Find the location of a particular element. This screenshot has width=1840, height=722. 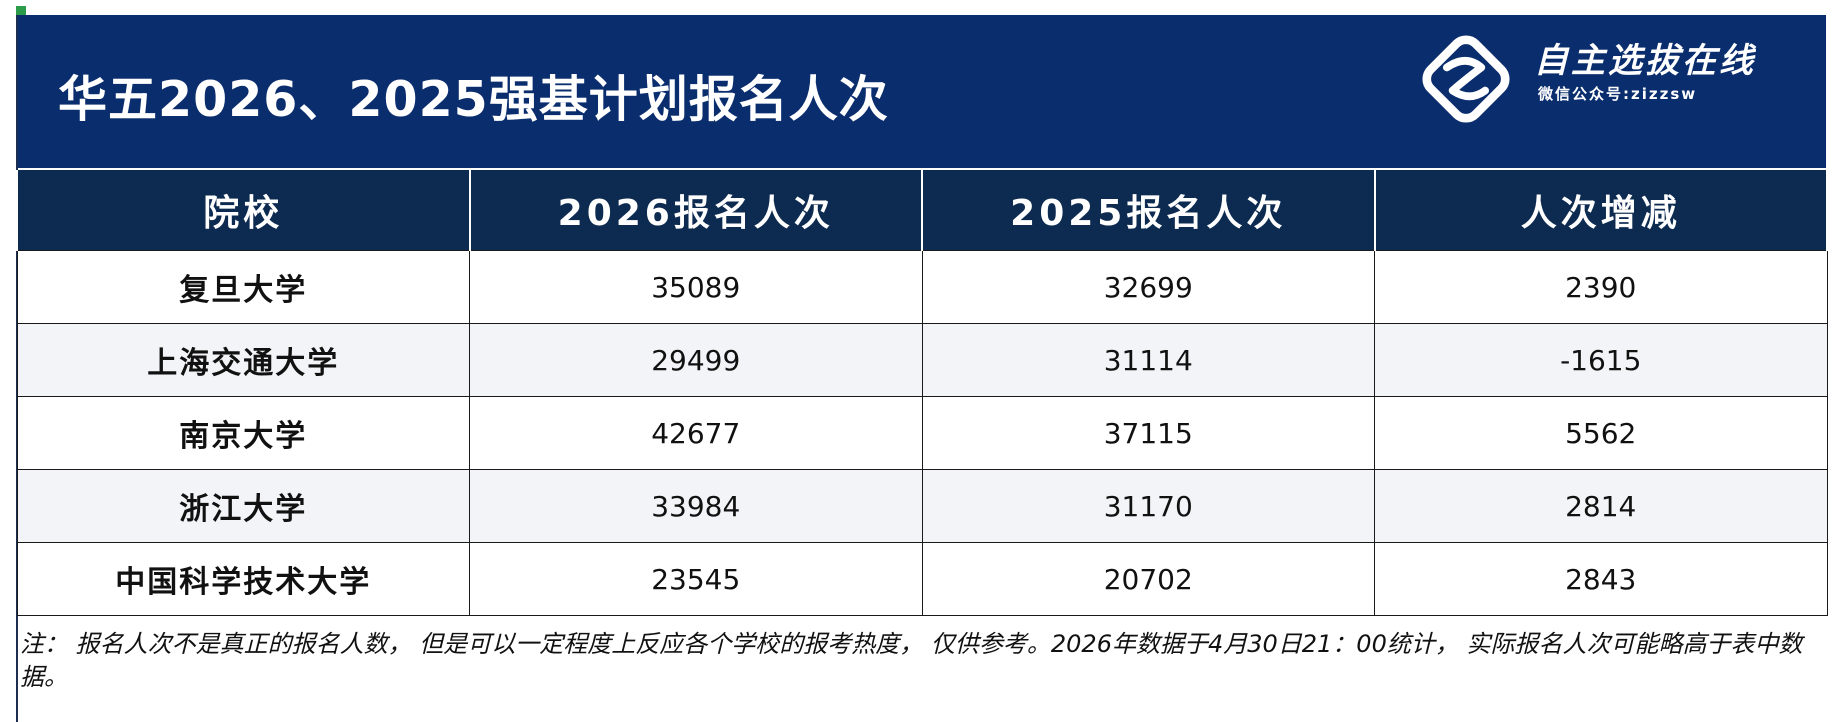

brand-name: 自主选拔在线 is located at coordinates (1645, 61).